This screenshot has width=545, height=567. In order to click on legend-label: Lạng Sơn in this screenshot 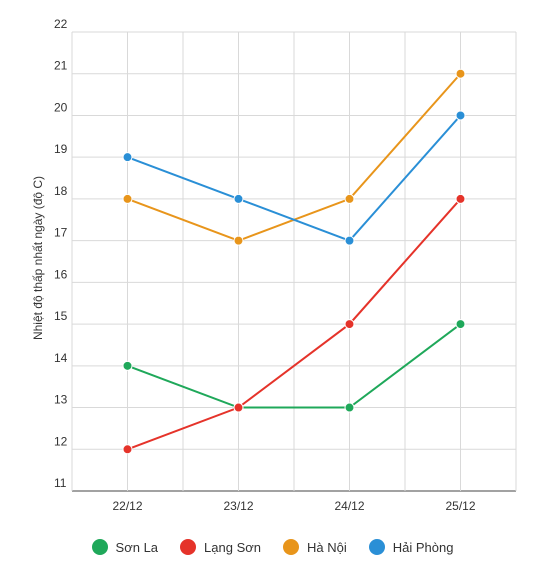, I will do `click(232, 547)`.